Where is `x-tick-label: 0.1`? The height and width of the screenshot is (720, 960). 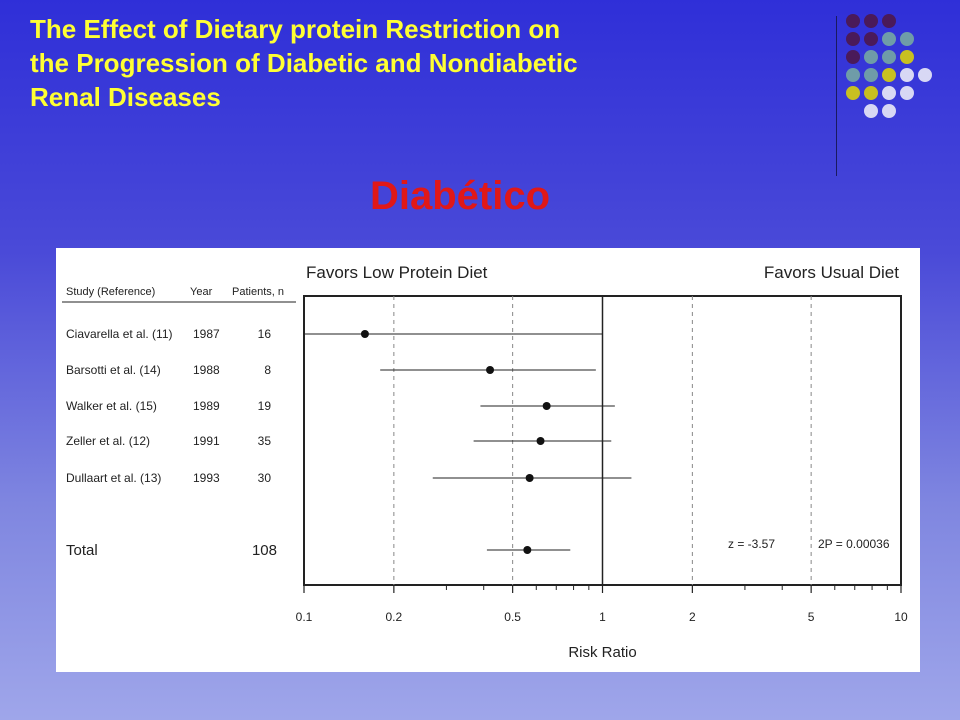 x-tick-label: 0.1 is located at coordinates (304, 617).